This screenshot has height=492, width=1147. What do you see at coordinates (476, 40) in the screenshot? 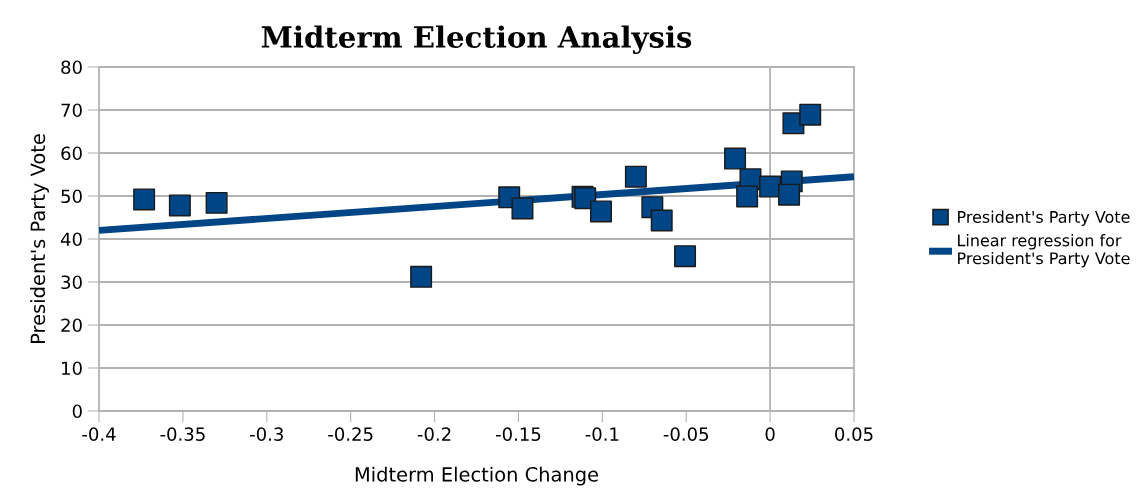
I see `chart-title: Midterm Election Analysis` at bounding box center [476, 40].